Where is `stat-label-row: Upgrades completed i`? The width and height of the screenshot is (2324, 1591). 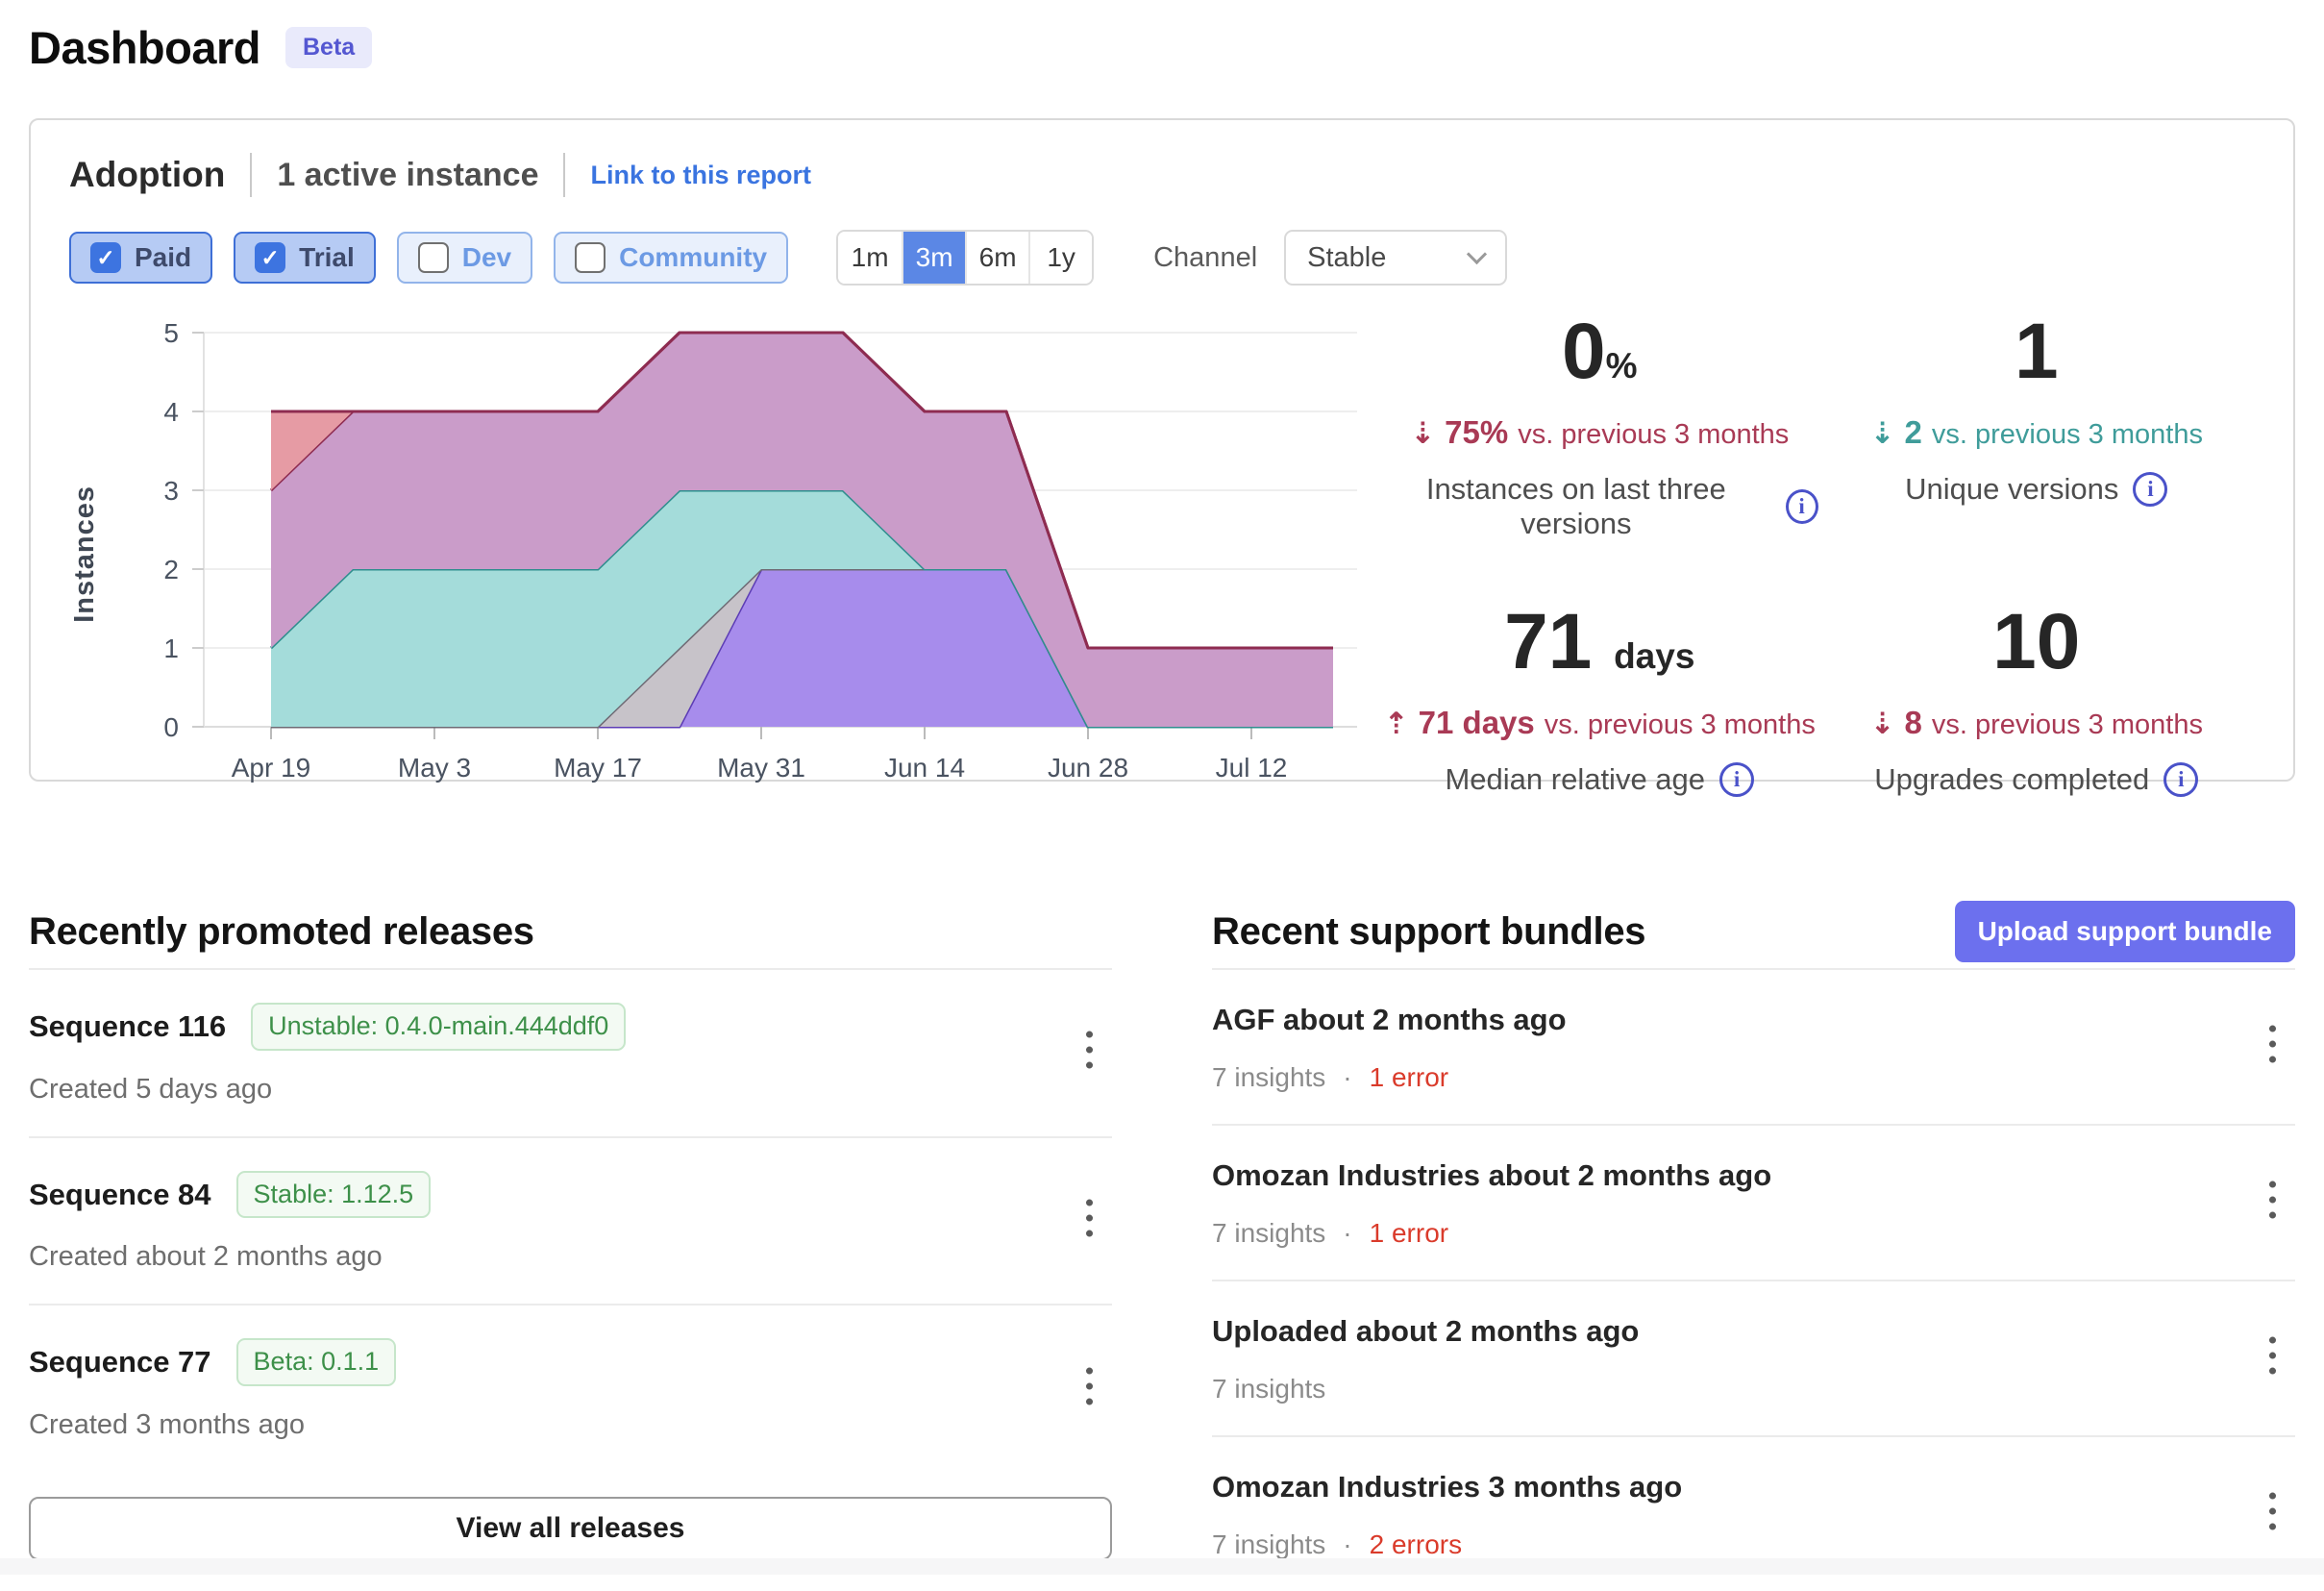
stat-label-row: Upgrades completed i is located at coordinates (2037, 779).